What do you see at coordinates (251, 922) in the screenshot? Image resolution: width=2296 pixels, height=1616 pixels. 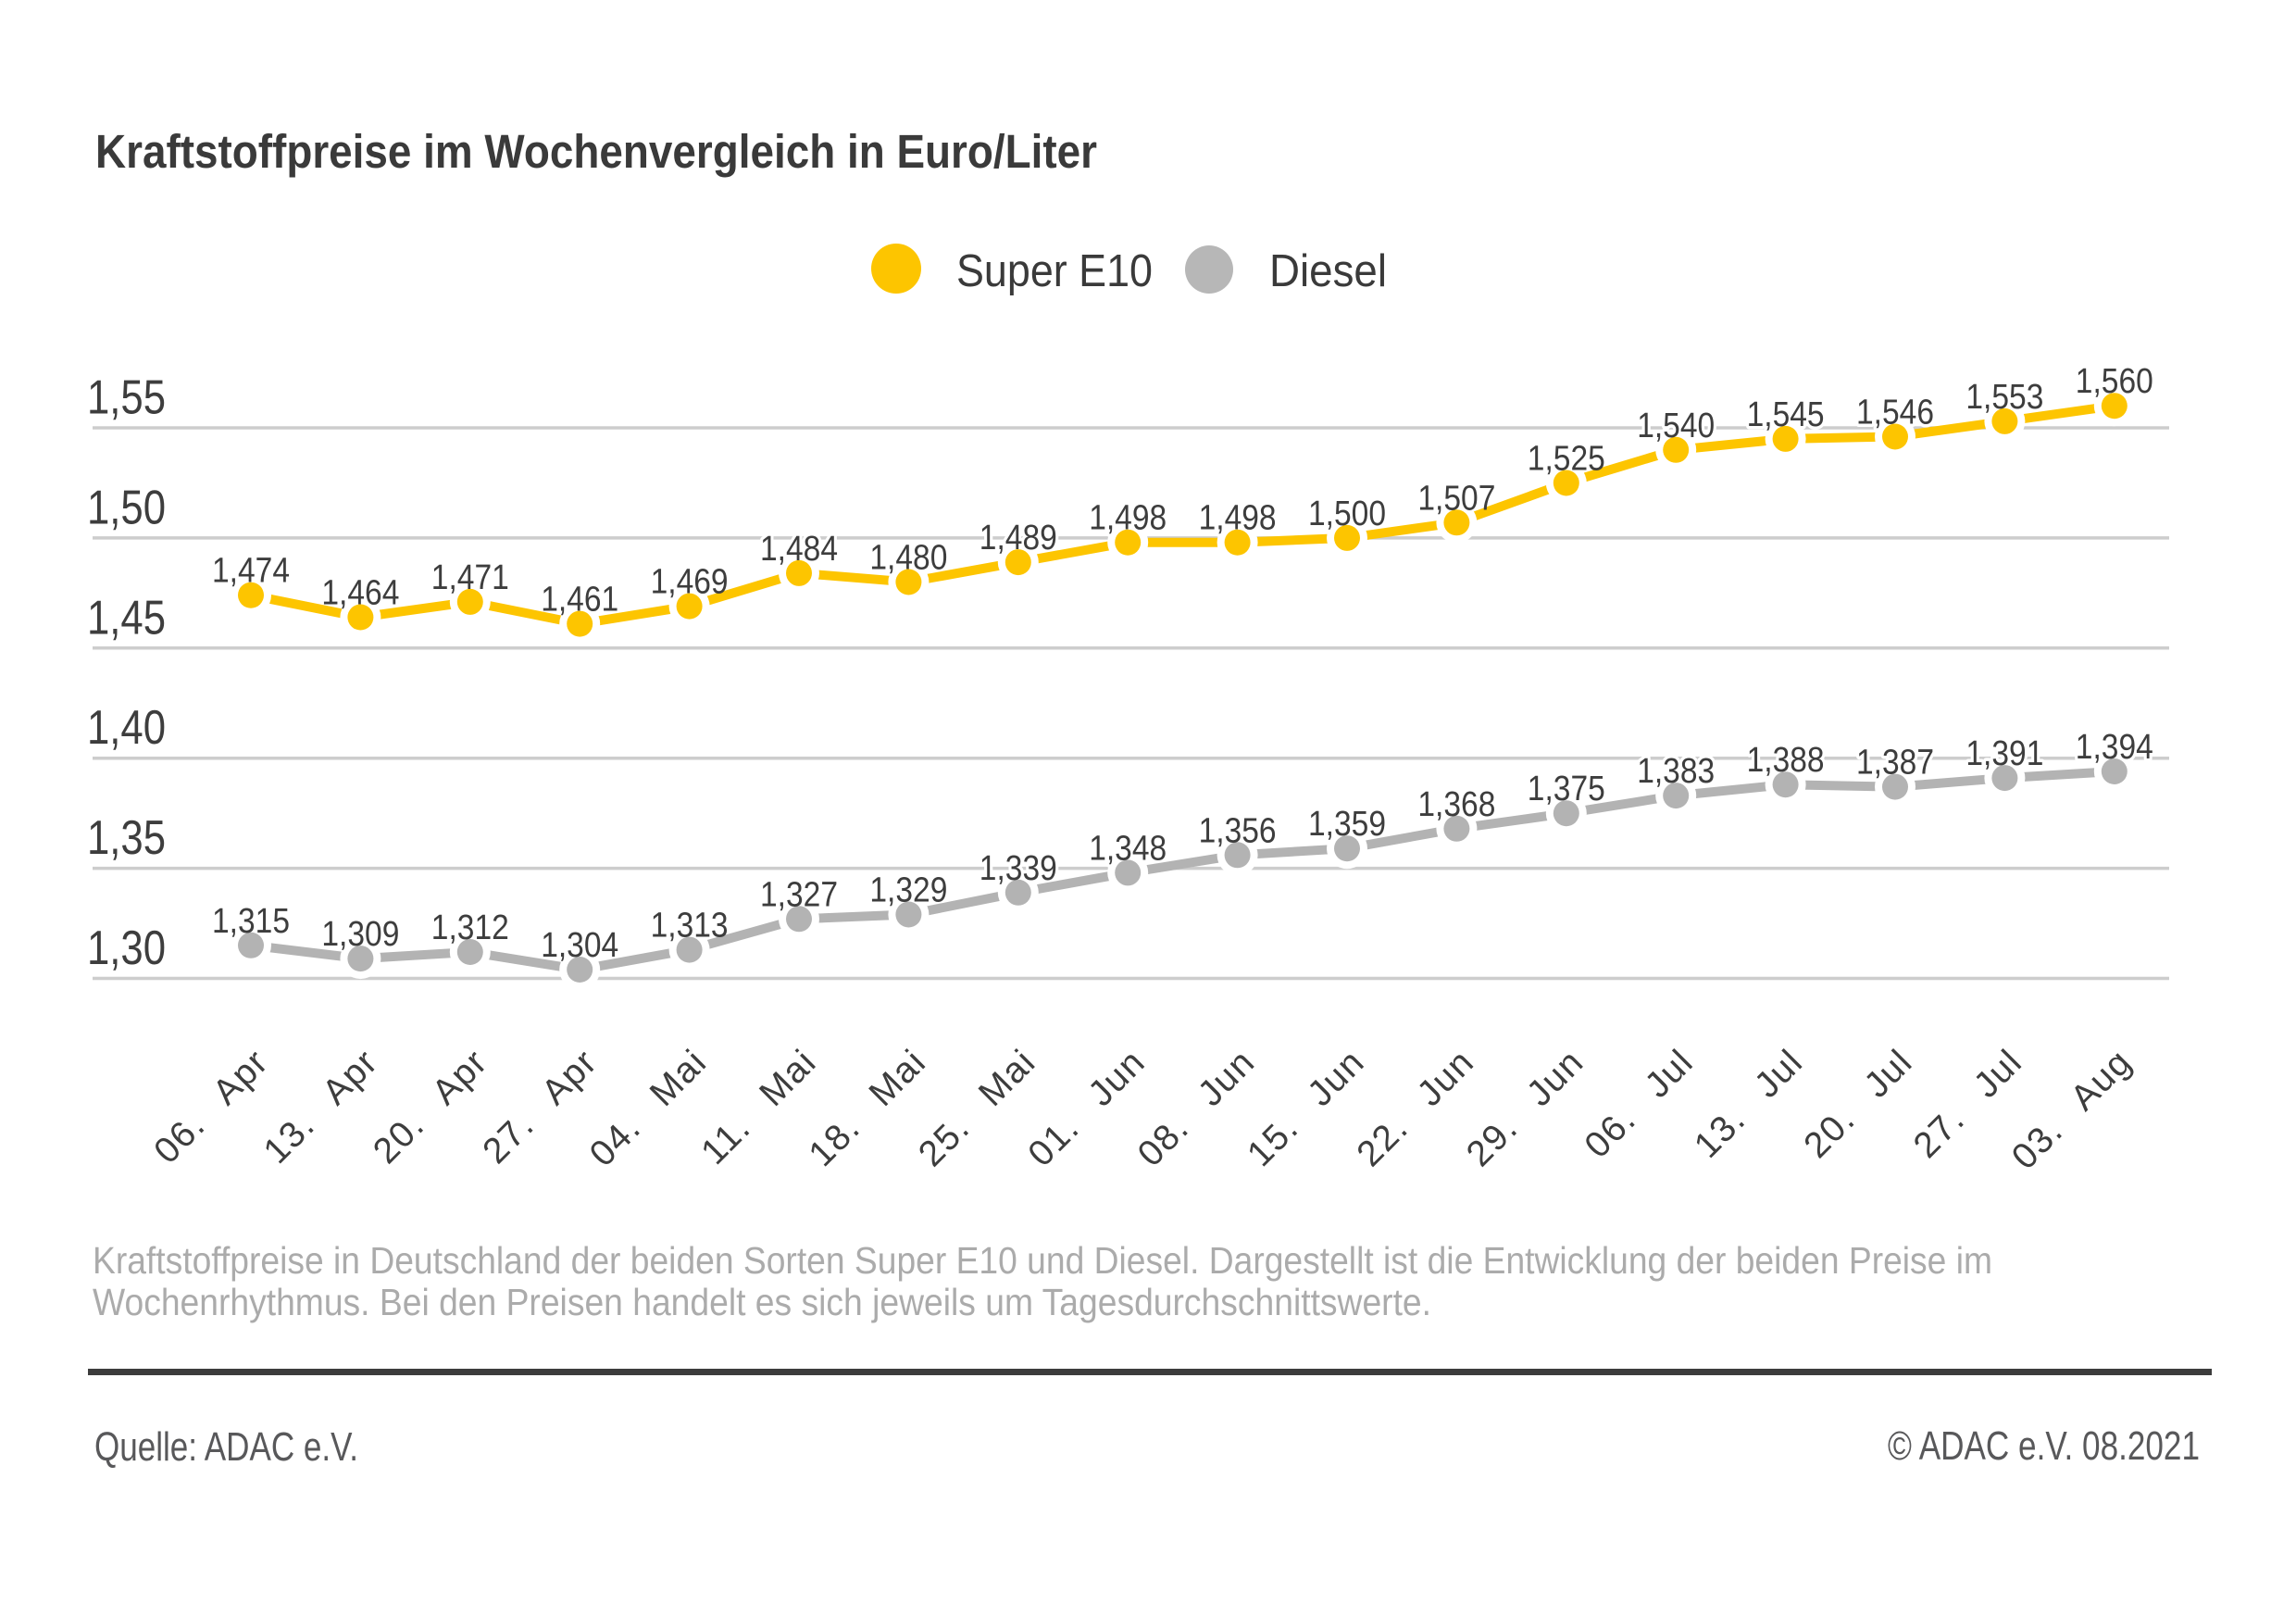 I see `svg-text: 1,315` at bounding box center [251, 922].